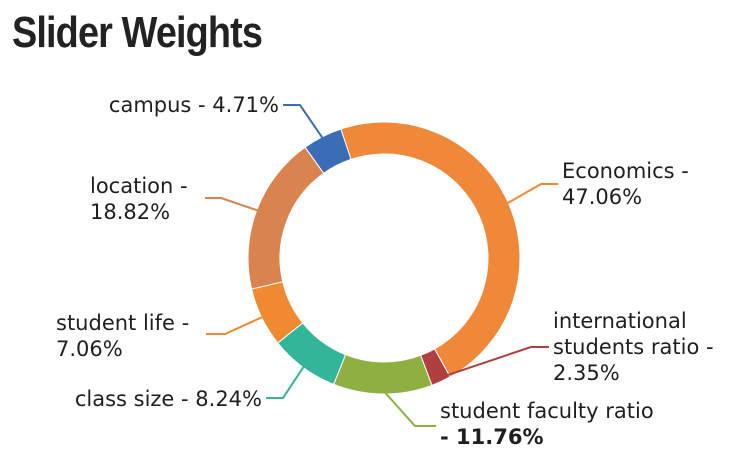  I want to click on label-line: campus - 4.71%, so click(194, 105).